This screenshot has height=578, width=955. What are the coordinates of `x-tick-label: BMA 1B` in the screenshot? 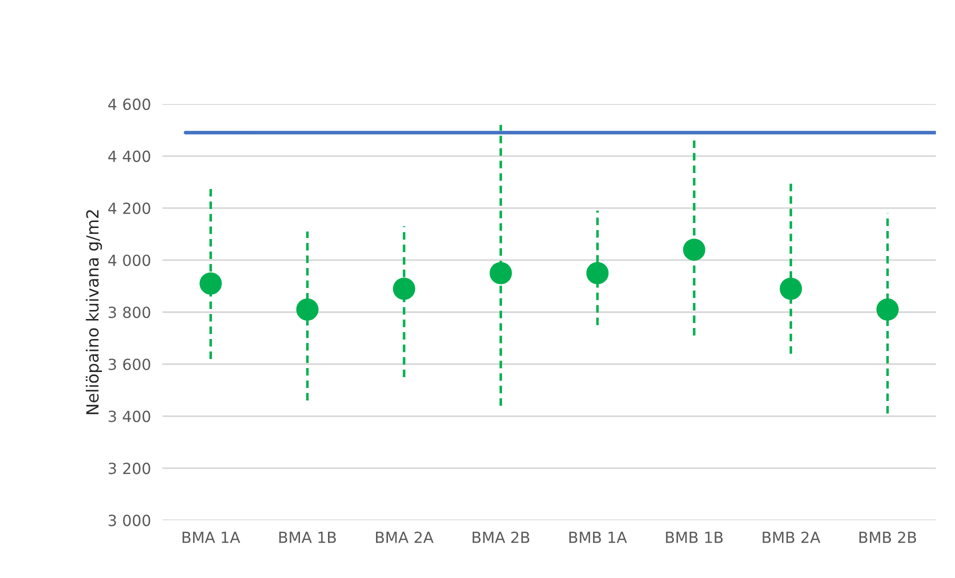 It's located at (307, 537).